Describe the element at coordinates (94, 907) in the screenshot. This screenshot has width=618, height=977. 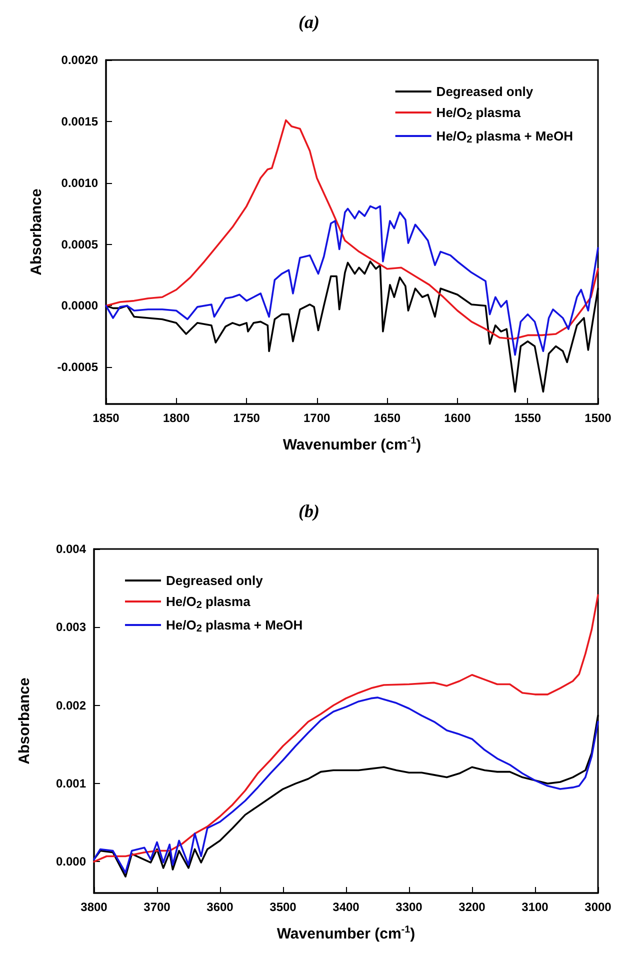
I see `x-tick-label: 3800` at that location.